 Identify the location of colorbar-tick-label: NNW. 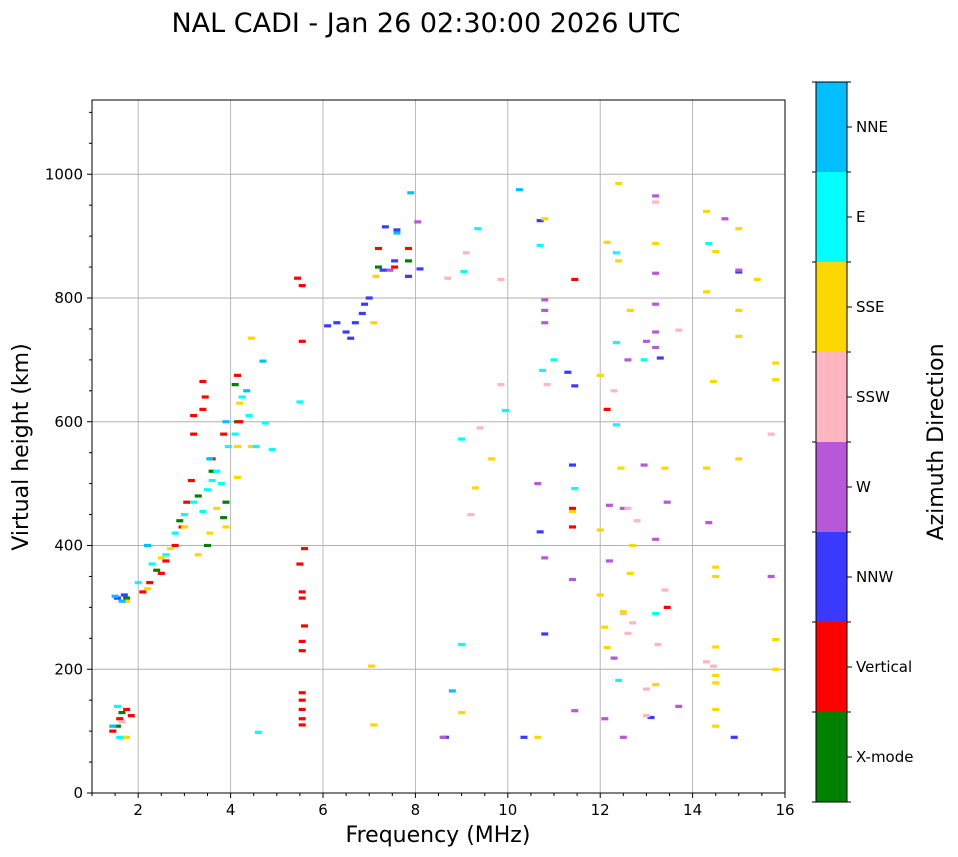
(874, 577).